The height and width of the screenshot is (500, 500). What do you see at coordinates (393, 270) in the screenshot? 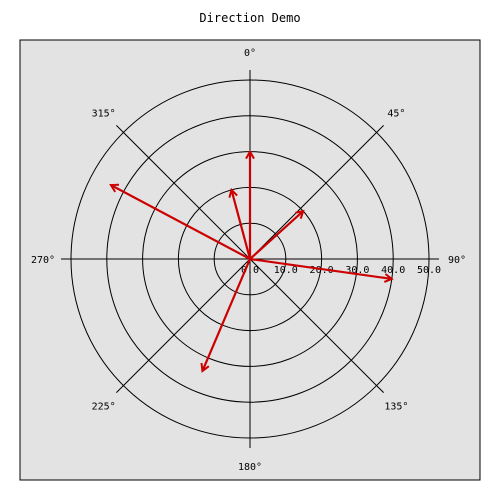
I see `radial-tick-label: 40.0` at bounding box center [393, 270].